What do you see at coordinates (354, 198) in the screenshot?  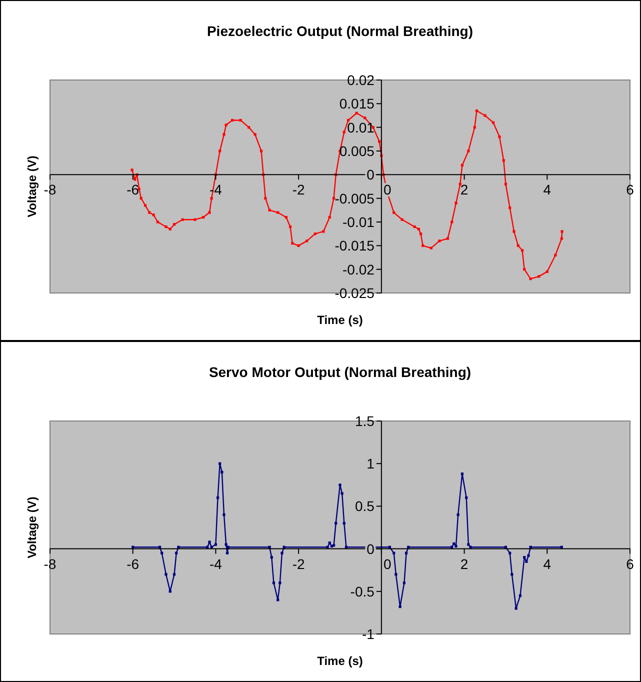 I see `y-tick-label: -0.005` at bounding box center [354, 198].